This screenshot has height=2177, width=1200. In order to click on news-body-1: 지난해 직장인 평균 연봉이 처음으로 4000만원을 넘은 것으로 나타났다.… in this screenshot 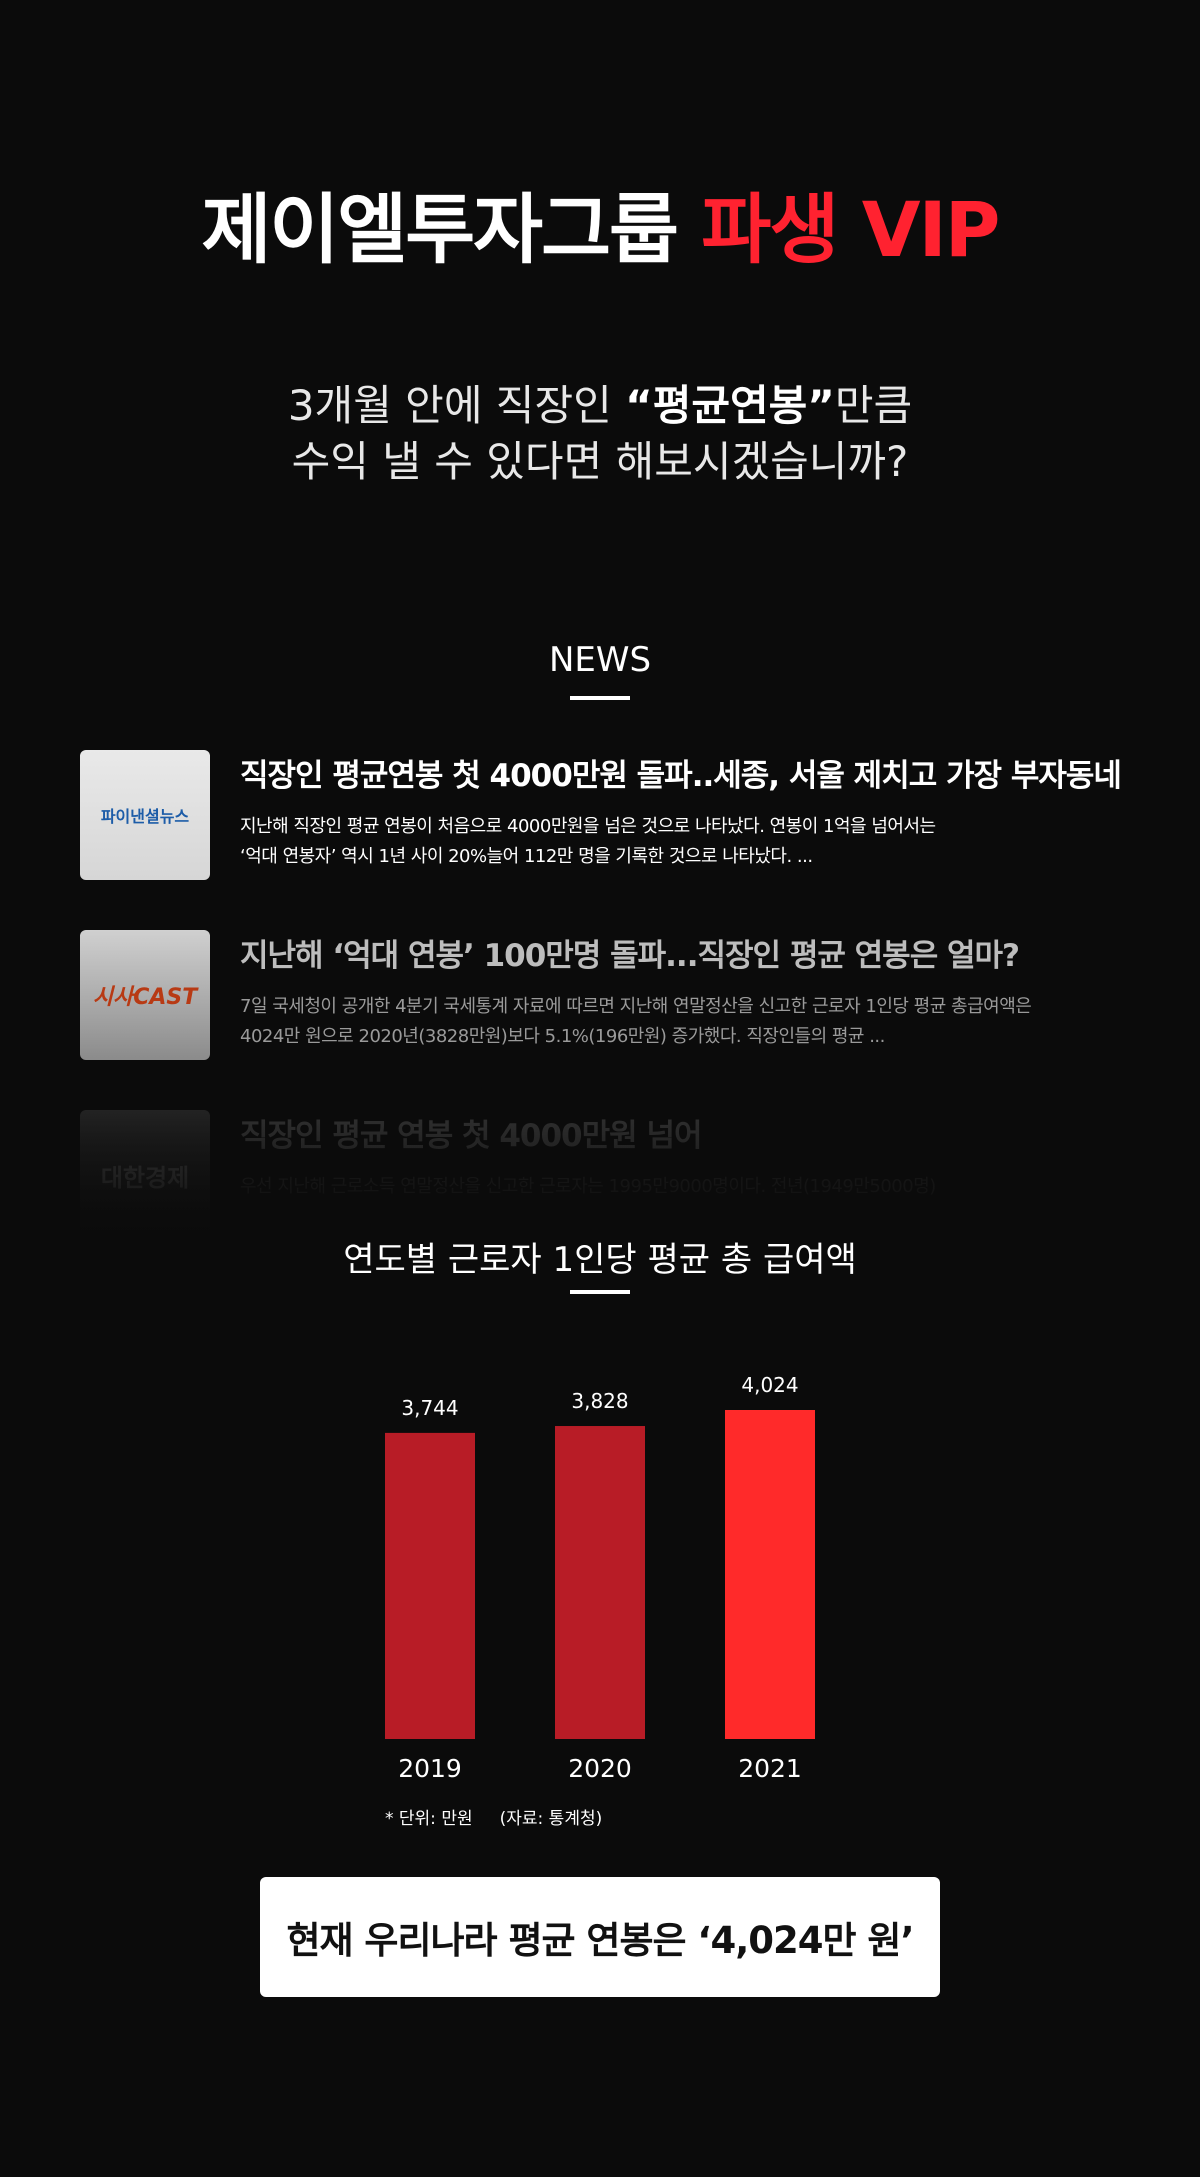, I will do `click(690, 842)`.